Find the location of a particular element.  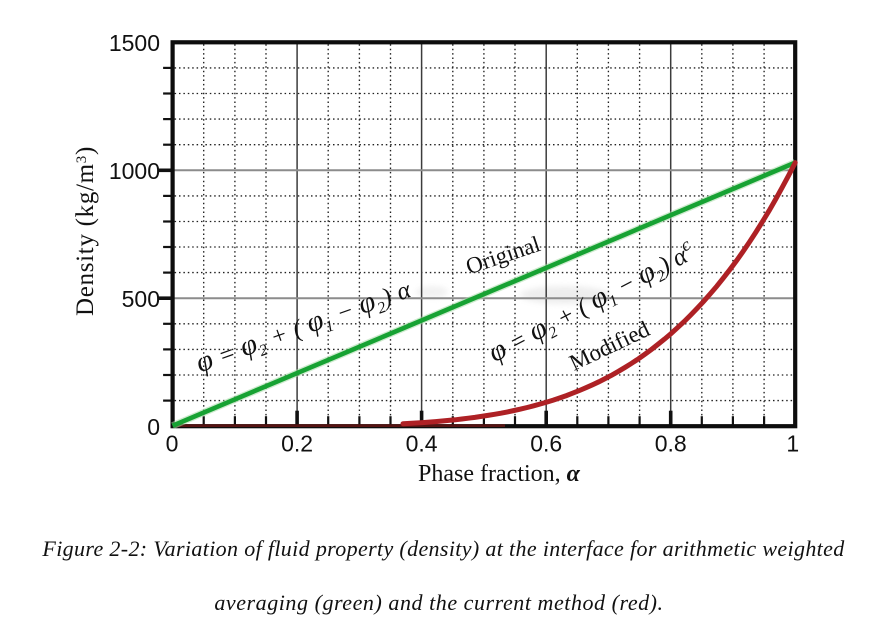

svg-text: 0.8 is located at coordinates (671, 444).